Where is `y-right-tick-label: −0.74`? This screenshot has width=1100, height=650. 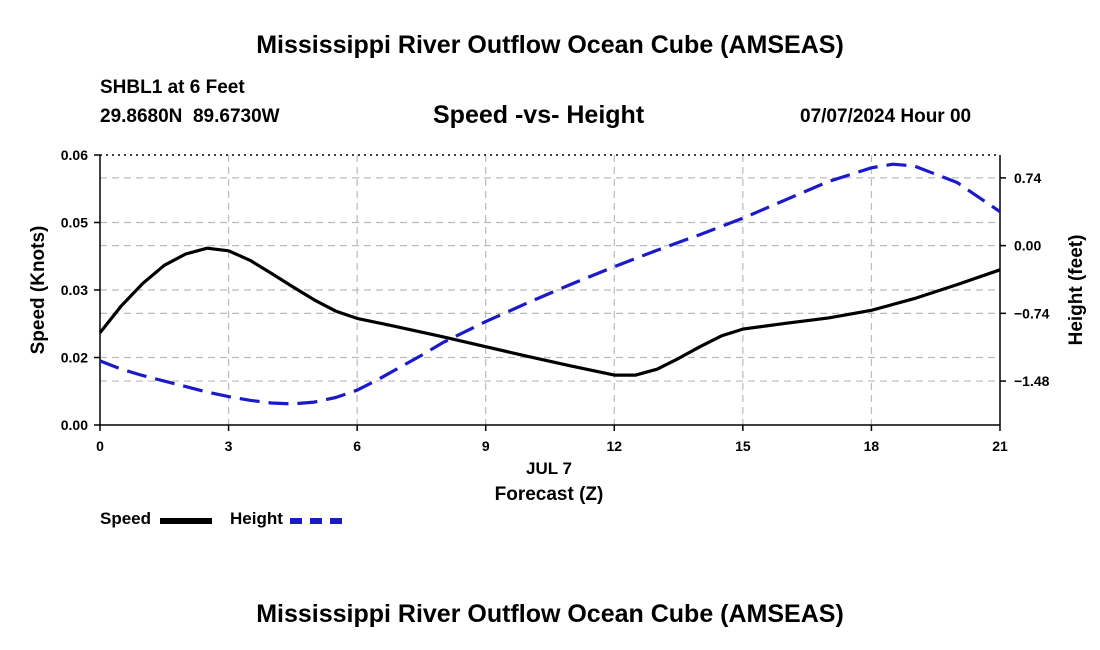
y-right-tick-label: −0.74 is located at coordinates (1032, 313).